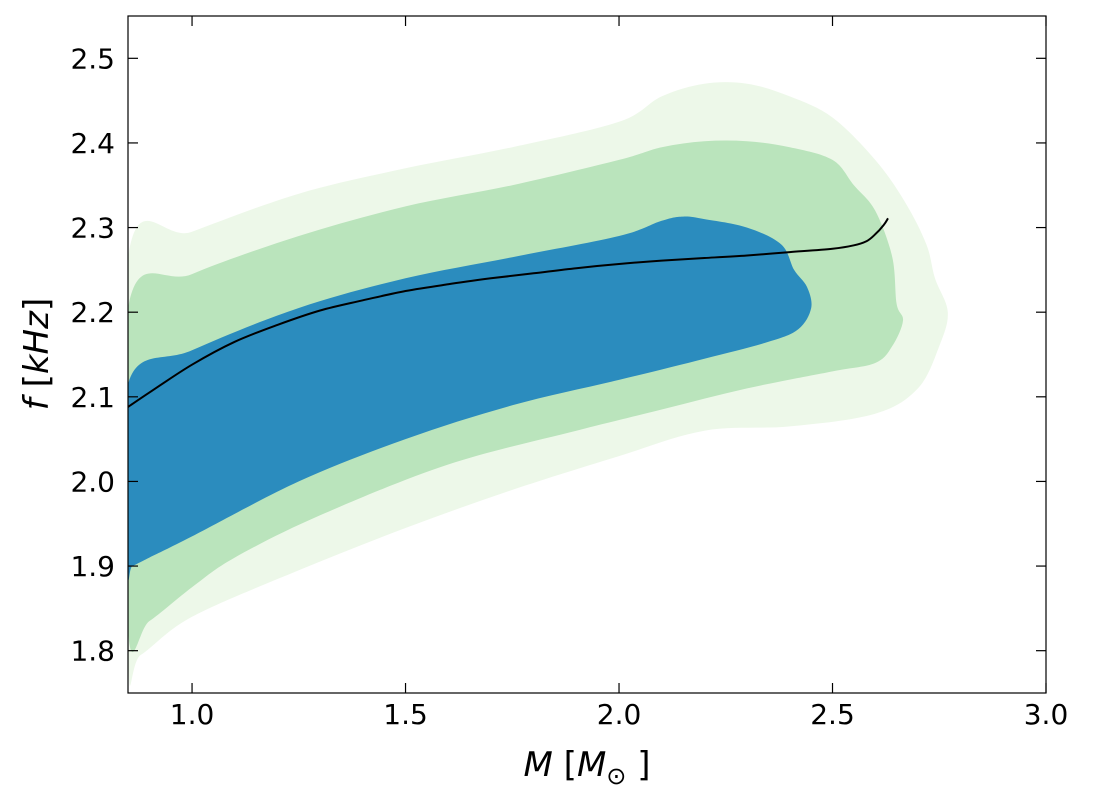 The height and width of the screenshot is (800, 1100). What do you see at coordinates (92, 481) in the screenshot?
I see `y-tick-label: 2.0` at bounding box center [92, 481].